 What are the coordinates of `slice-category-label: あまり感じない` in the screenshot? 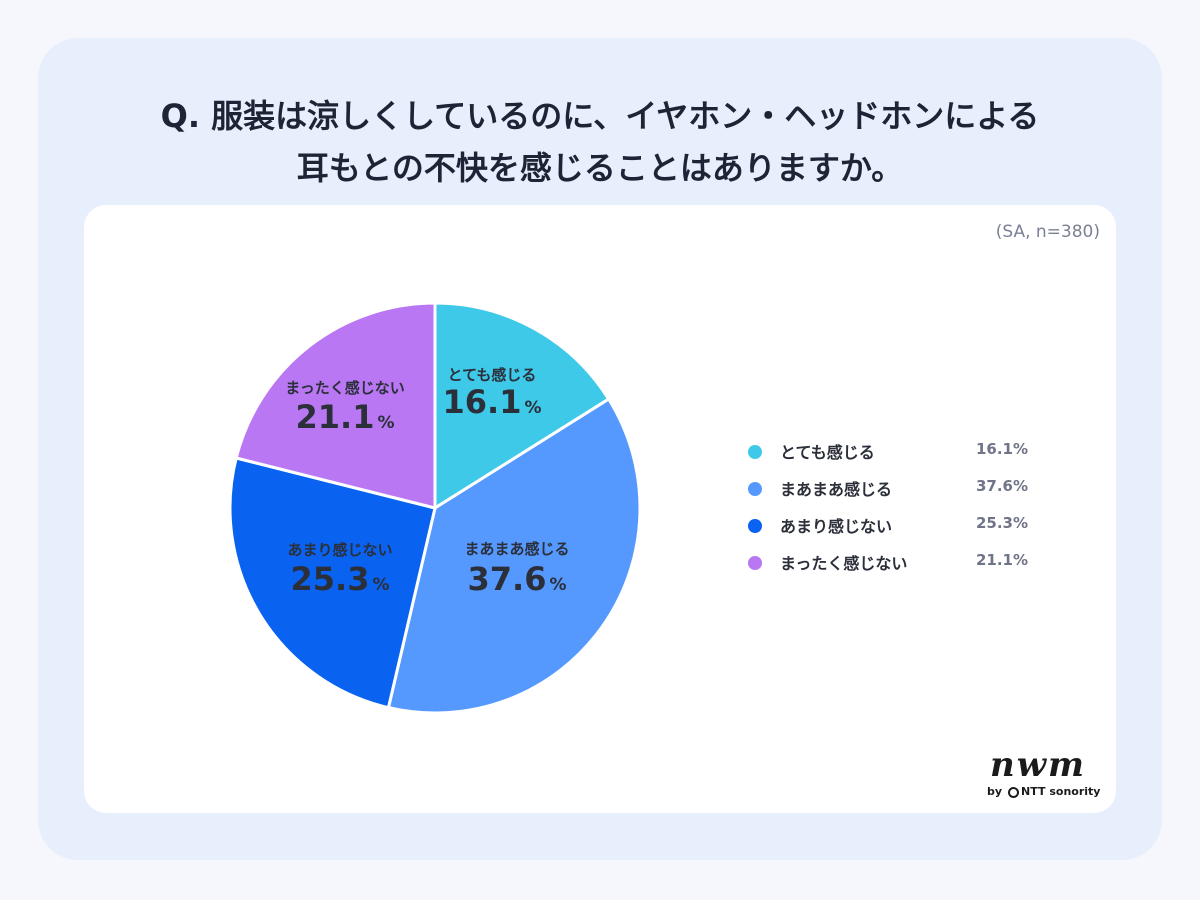 It's located at (339, 550).